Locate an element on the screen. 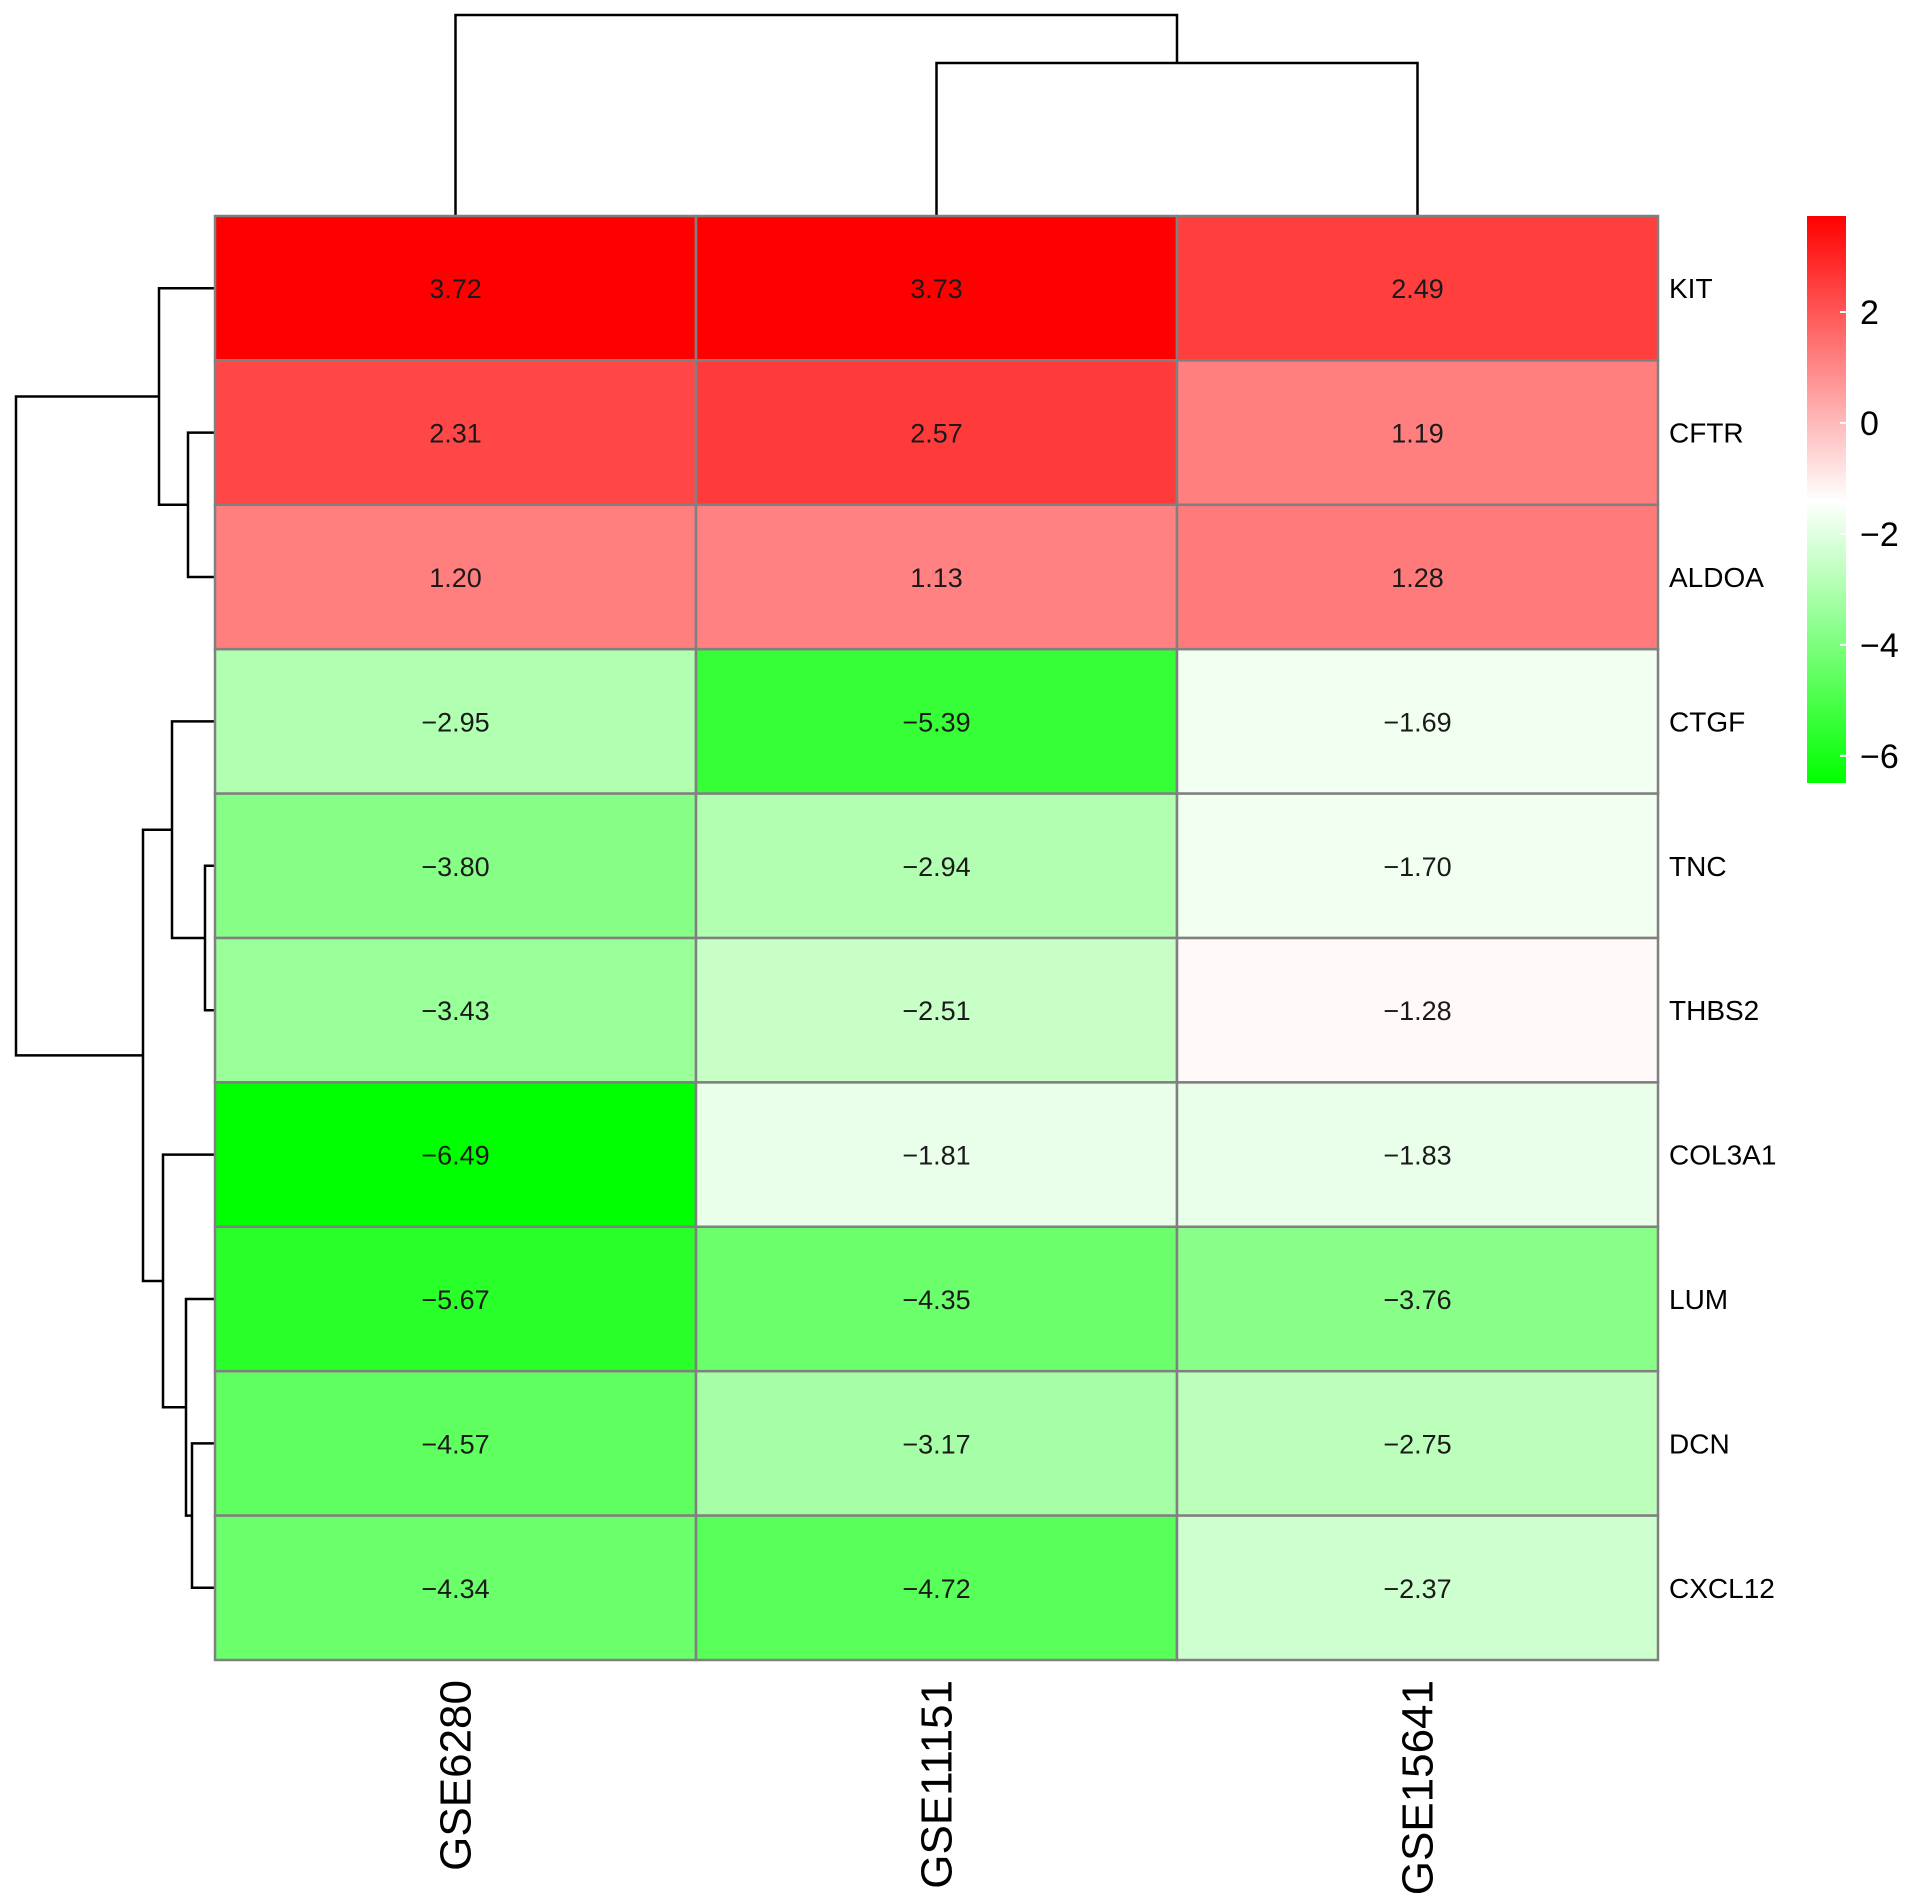  cell-value-label: 2.49 is located at coordinates (1417, 289).